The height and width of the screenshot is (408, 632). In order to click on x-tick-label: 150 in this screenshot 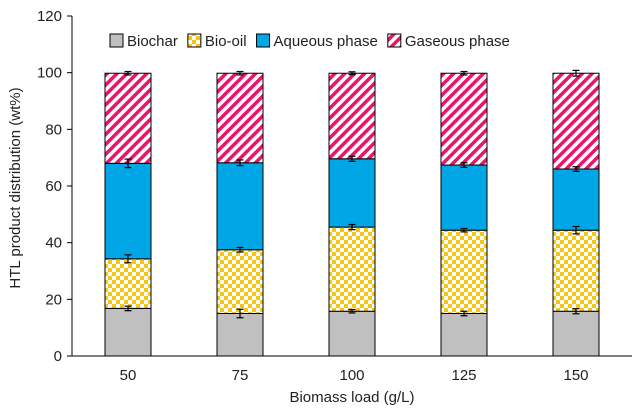, I will do `click(575, 375)`.